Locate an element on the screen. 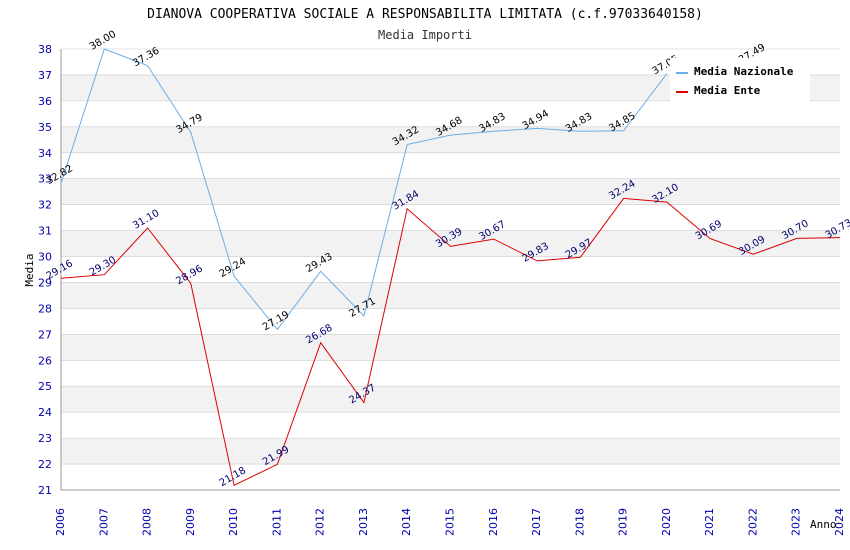 The image size is (850, 550). x-tick-label: 2016 is located at coordinates (493, 522).